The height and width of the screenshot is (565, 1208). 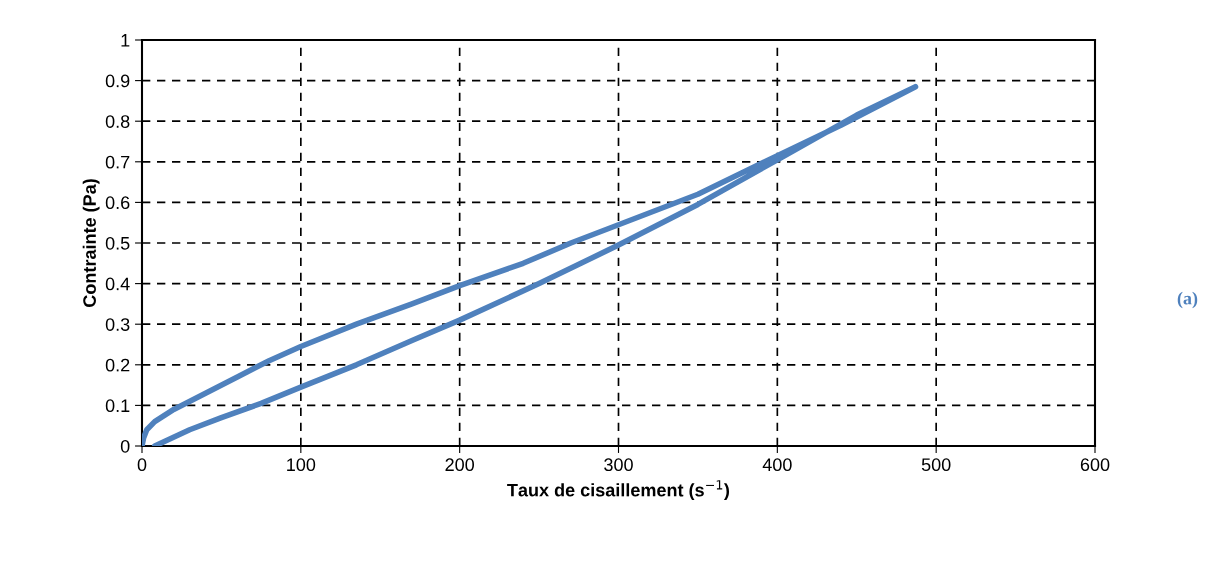 I want to click on y-tick-label: 0.9, so click(x=117, y=81).